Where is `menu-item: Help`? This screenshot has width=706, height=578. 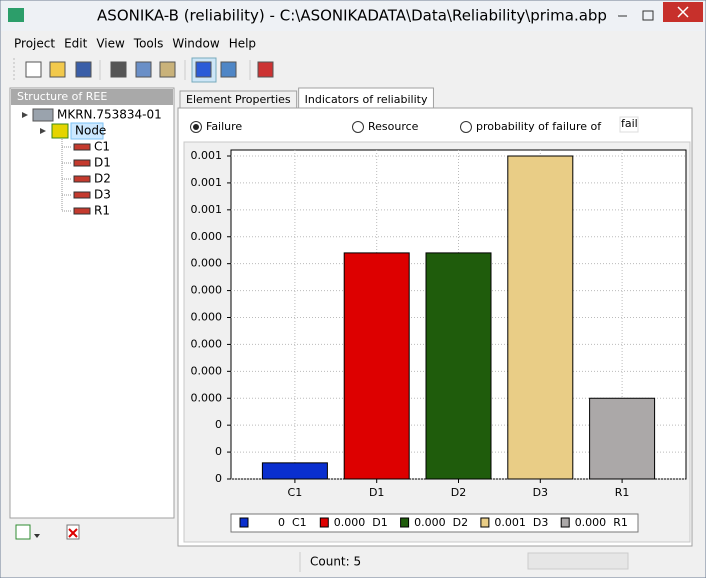 menu-item: Help is located at coordinates (242, 44).